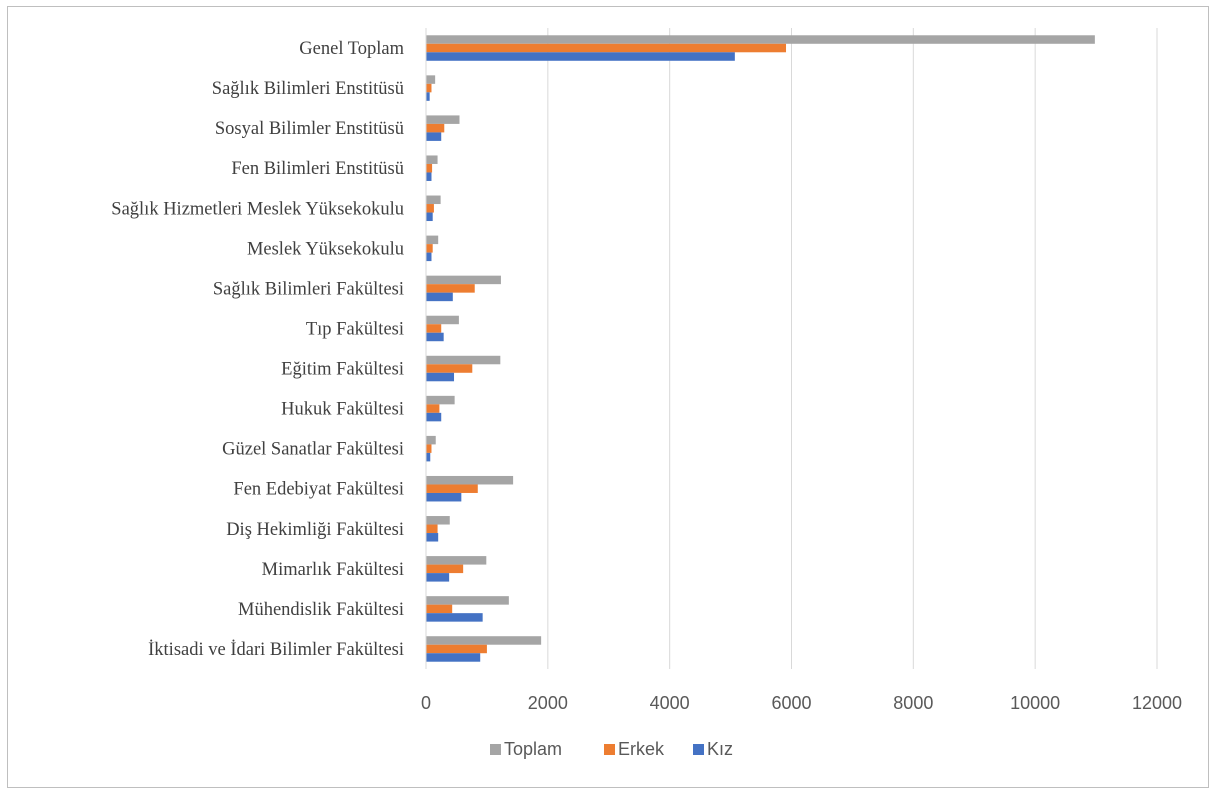  Describe the element at coordinates (670, 703) in the screenshot. I see `x-tick-label: 4000` at that location.